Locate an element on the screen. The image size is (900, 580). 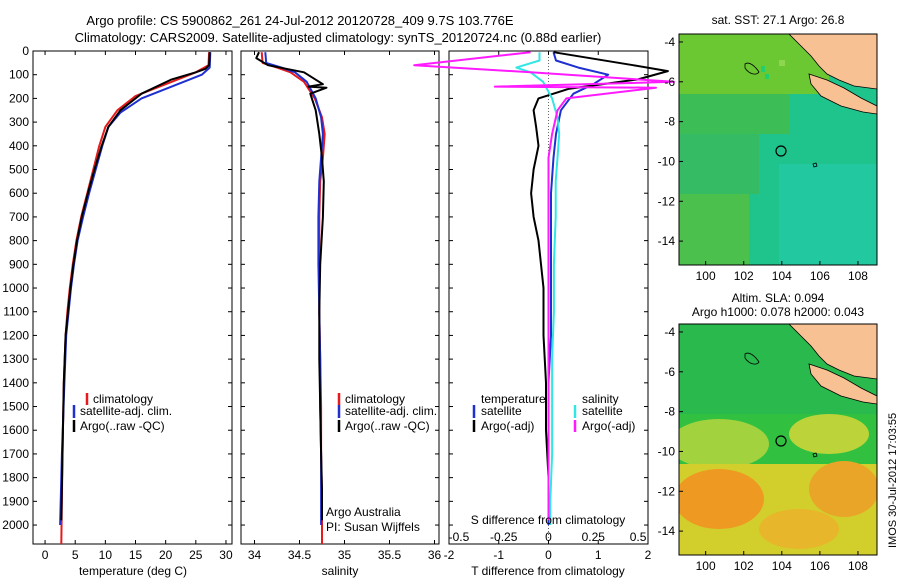
x-tick-label: 30 is located at coordinates (226, 555).